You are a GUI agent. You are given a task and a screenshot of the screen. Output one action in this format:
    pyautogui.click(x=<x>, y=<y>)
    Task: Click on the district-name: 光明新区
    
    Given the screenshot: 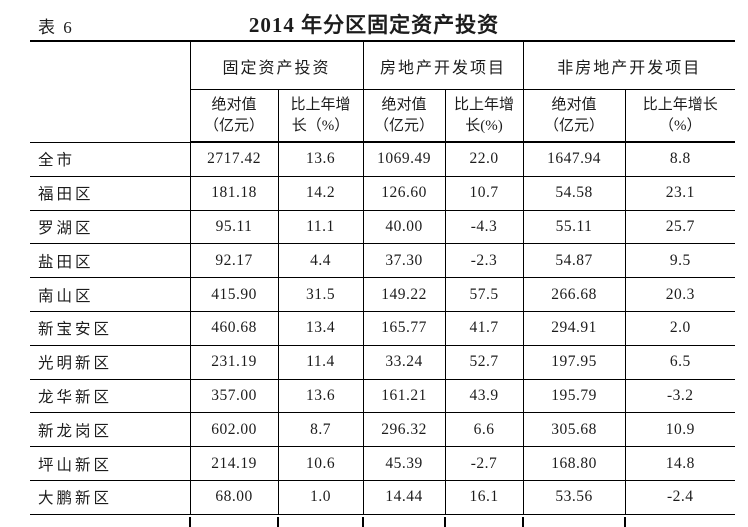 What is the action you would take?
    pyautogui.click(x=110, y=362)
    